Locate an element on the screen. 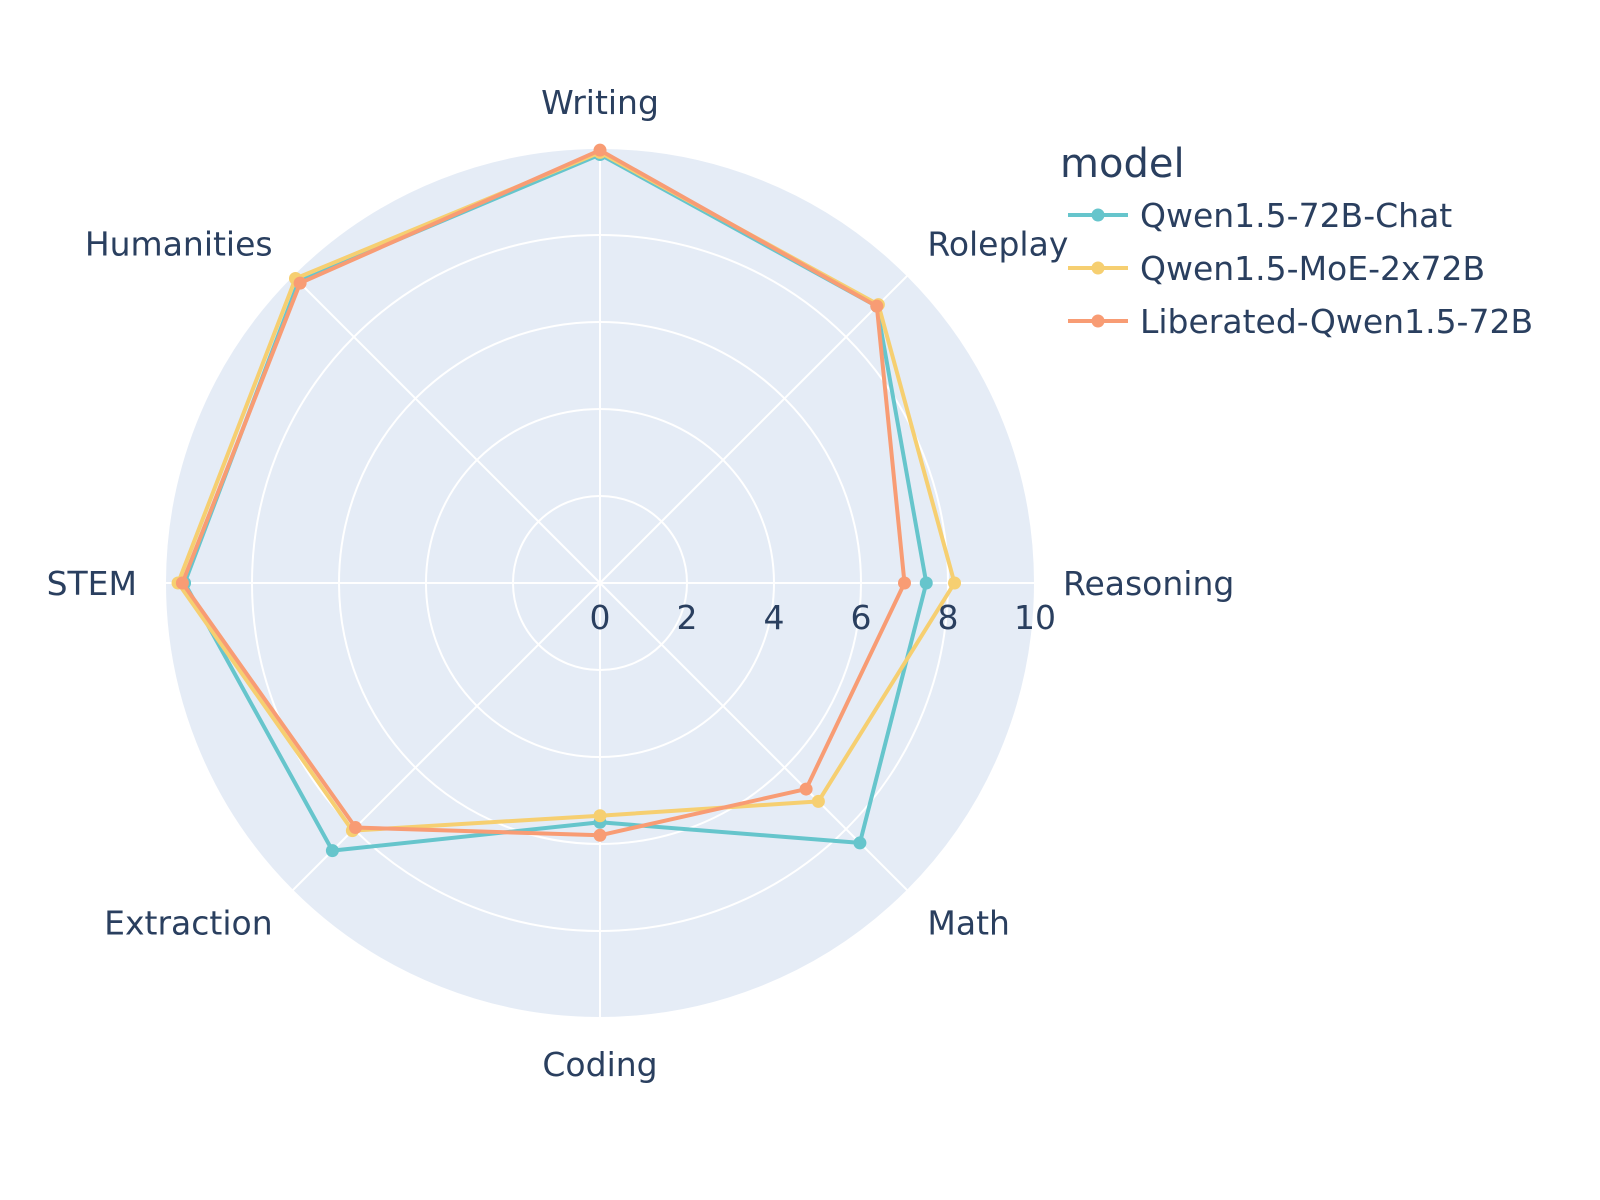 This screenshot has width=1600, height=1200. radial-tick-label: 6 is located at coordinates (861, 617).